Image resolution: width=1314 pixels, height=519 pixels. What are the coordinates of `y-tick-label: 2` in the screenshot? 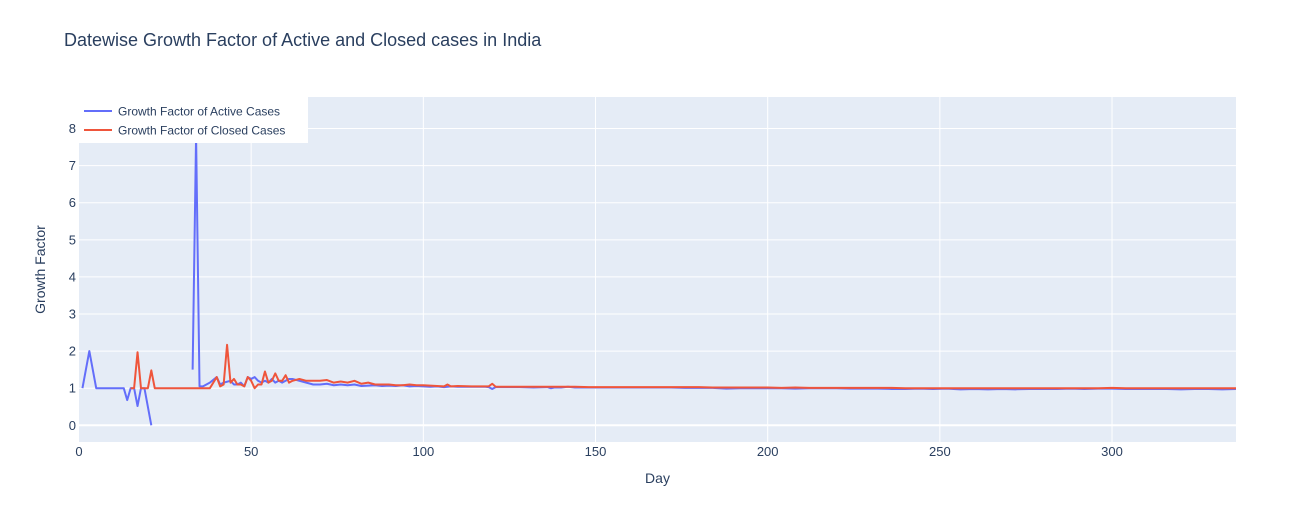 It's located at (72, 351).